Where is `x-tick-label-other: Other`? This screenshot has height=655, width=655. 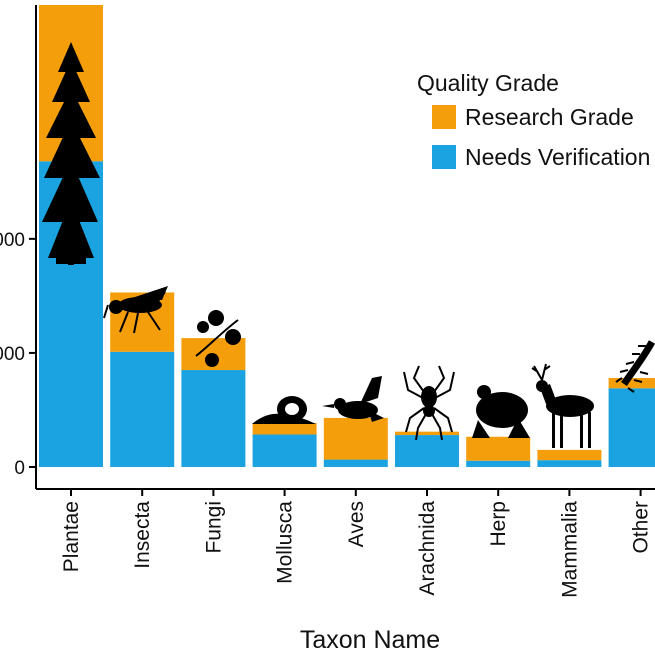 x-tick-label-other: Other is located at coordinates (641, 527).